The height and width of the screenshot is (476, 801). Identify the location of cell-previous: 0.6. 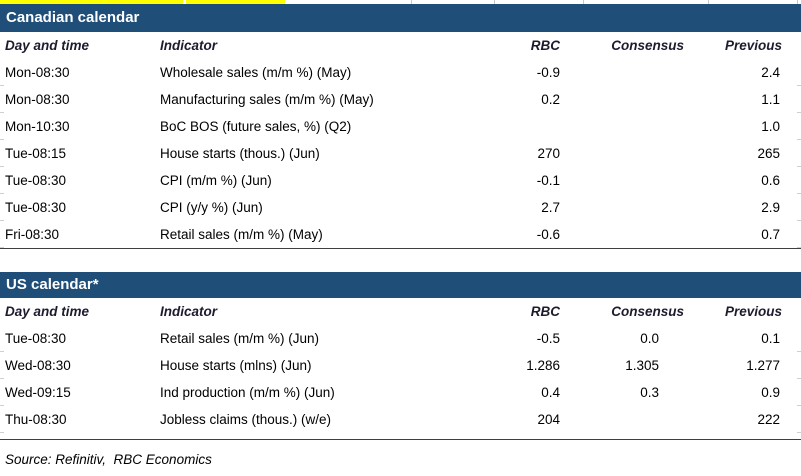
(770, 180).